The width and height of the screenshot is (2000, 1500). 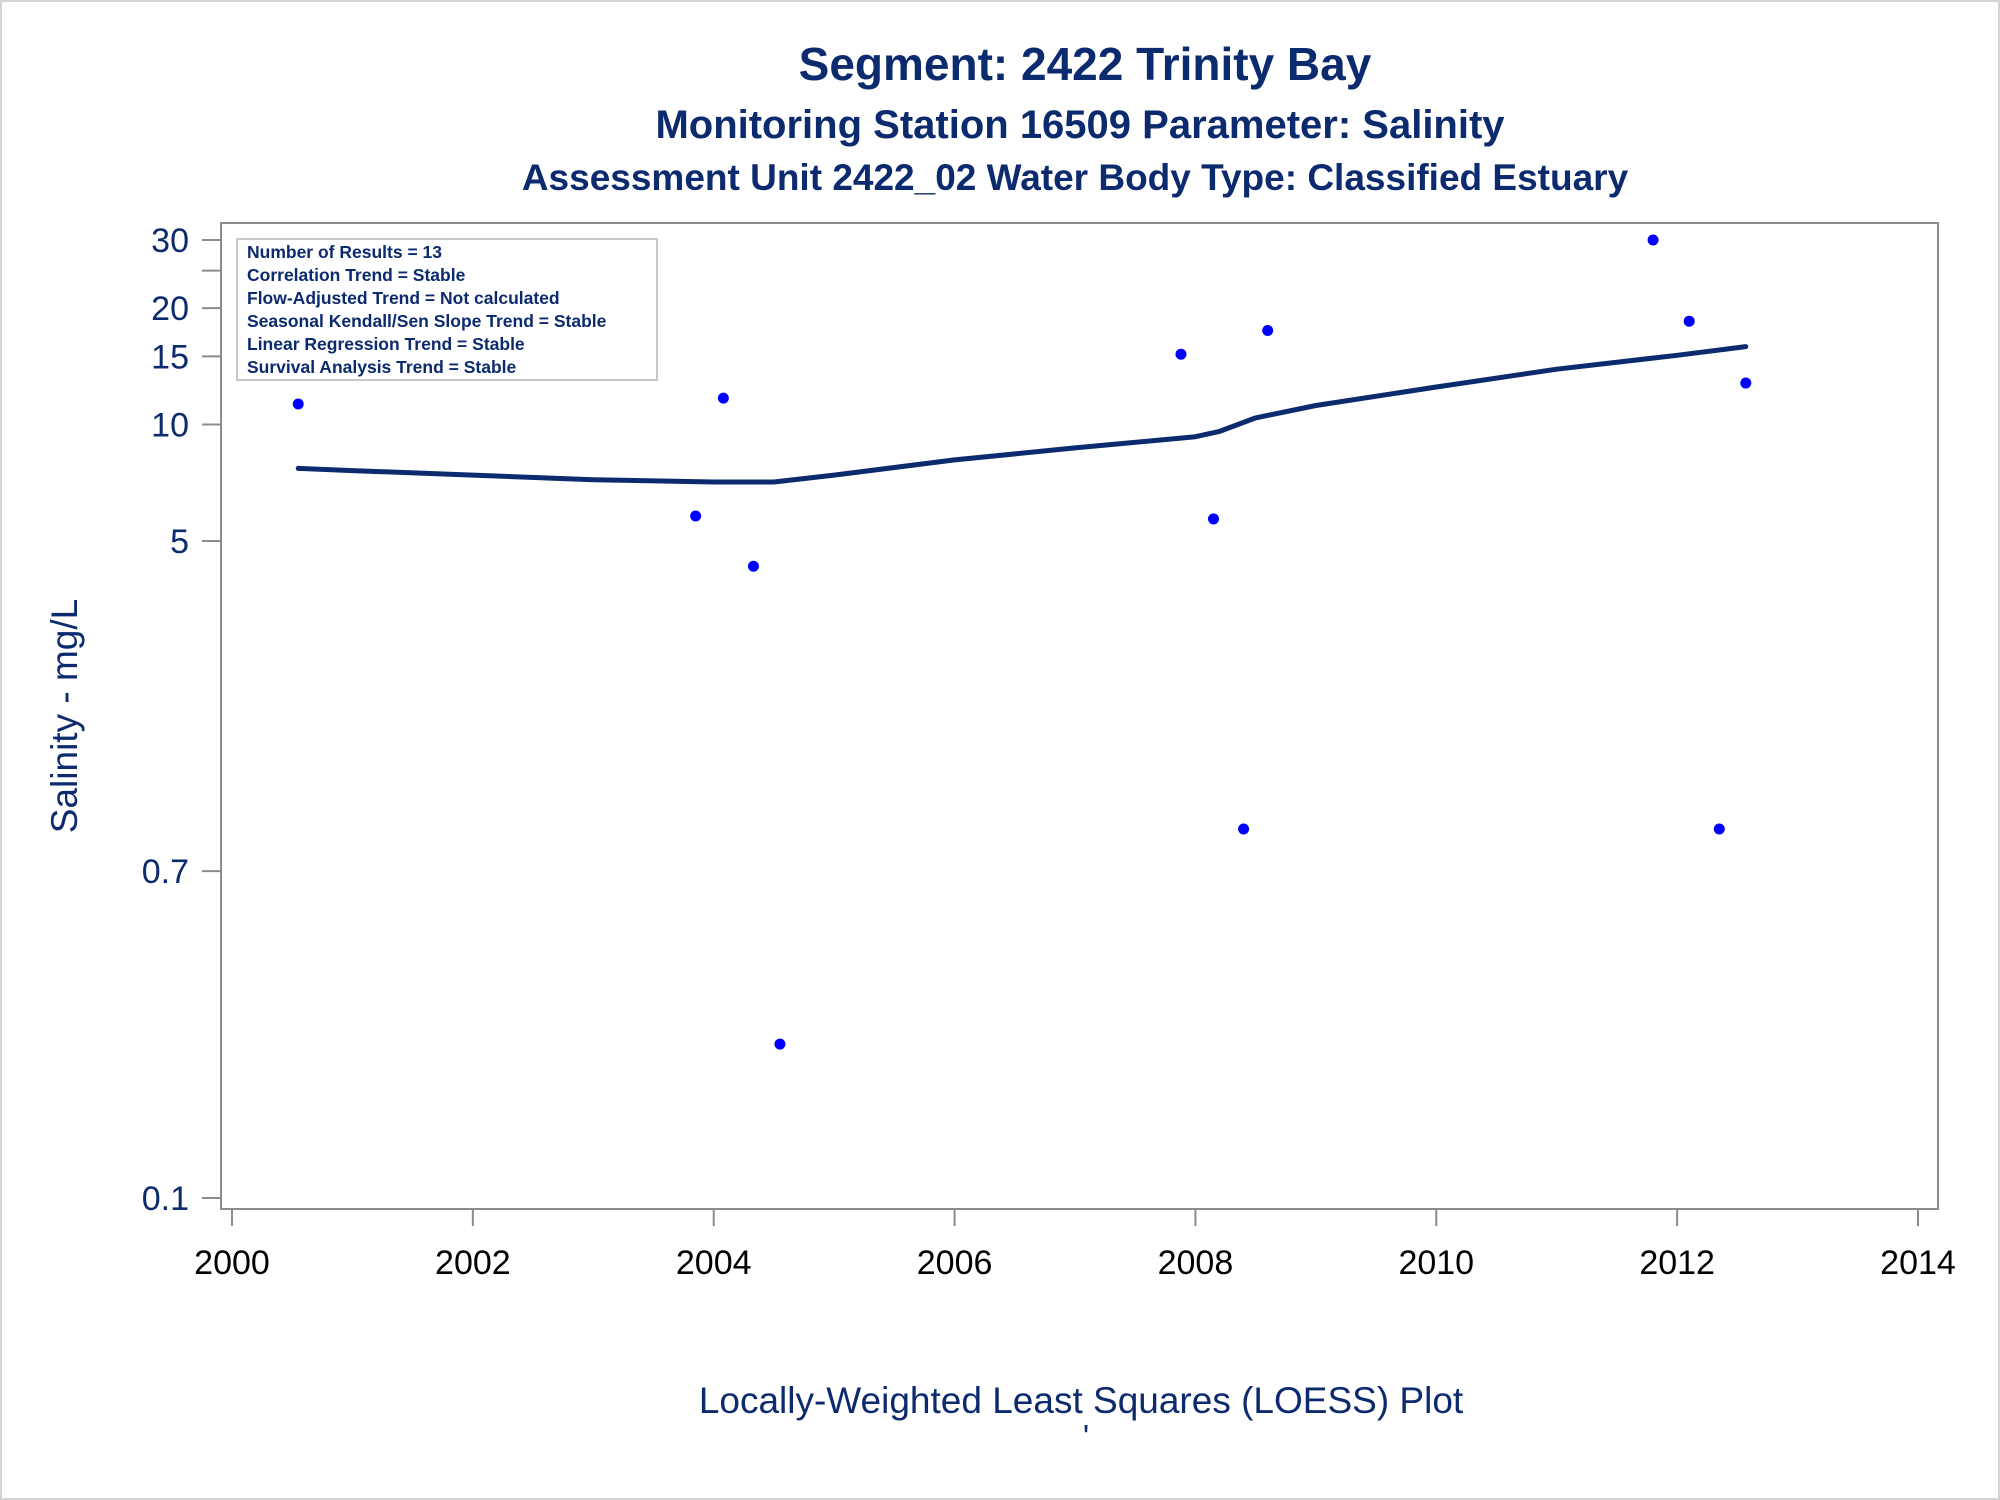 What do you see at coordinates (386, 344) in the screenshot?
I see `inset-line-linear-regression: Linear Regression Trend = Stable` at bounding box center [386, 344].